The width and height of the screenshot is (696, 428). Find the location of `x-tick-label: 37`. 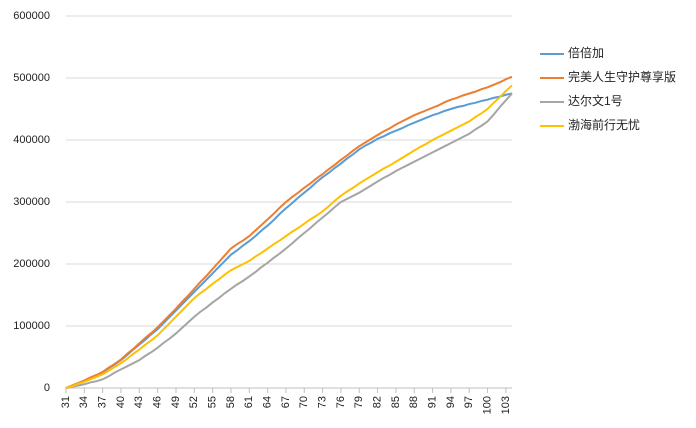

x-tick-label: 37 is located at coordinates (103, 402).